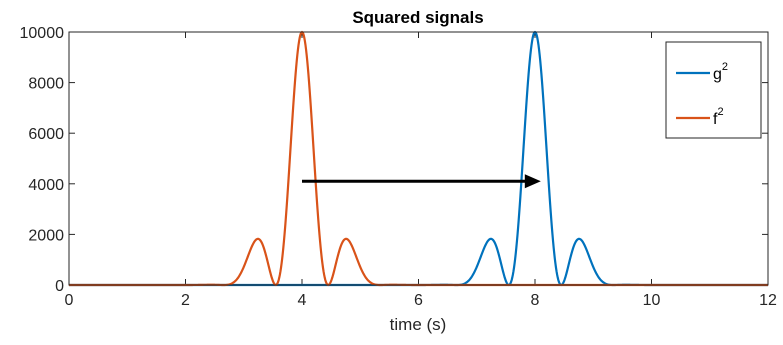 Image resolution: width=783 pixels, height=345 pixels. What do you see at coordinates (535, 300) in the screenshot?
I see `x-tick-label: 8` at bounding box center [535, 300].